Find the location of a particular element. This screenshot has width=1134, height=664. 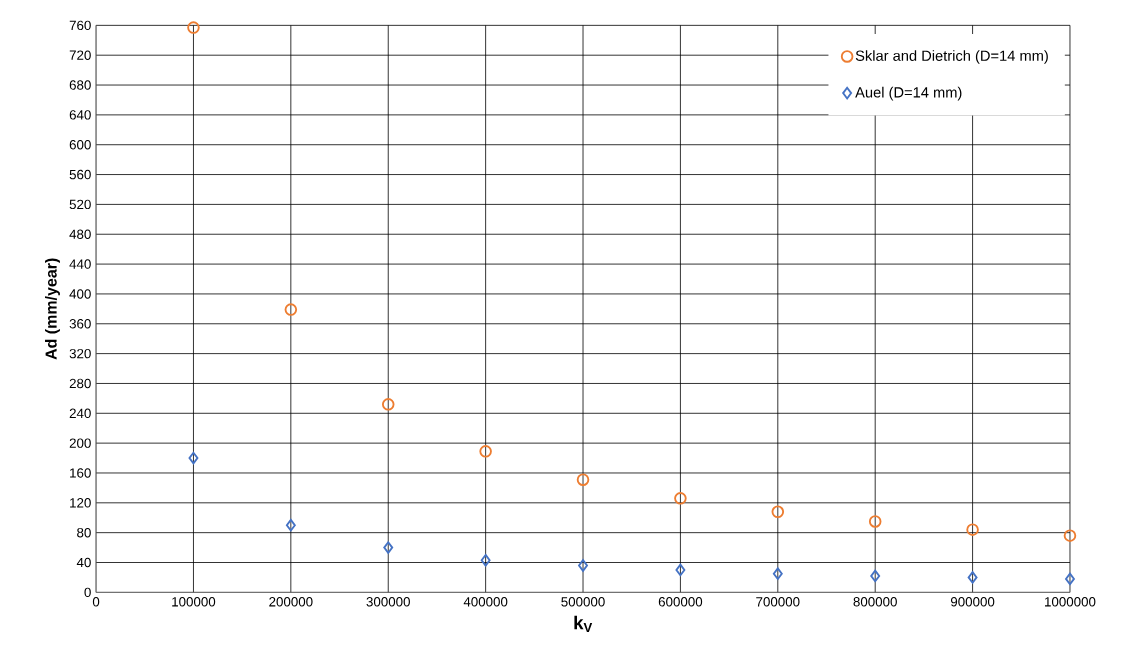

y-tick-label: 400 is located at coordinates (80, 294).